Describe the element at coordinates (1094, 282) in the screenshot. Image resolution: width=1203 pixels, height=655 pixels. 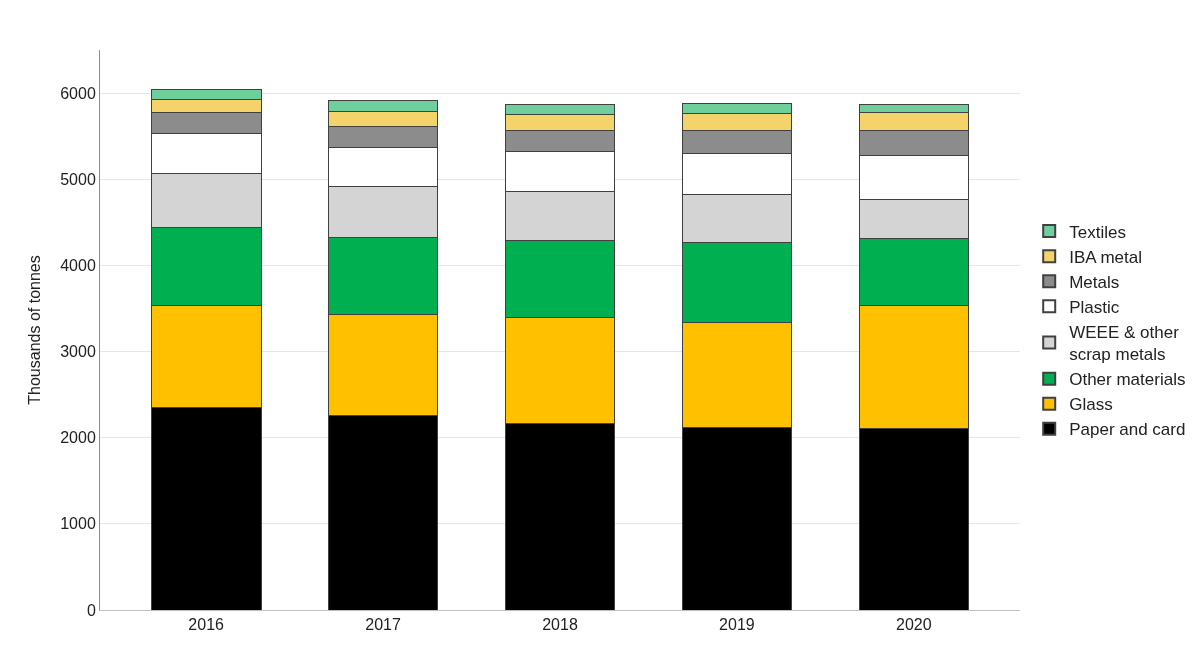
I see `legend-label: Metals` at that location.